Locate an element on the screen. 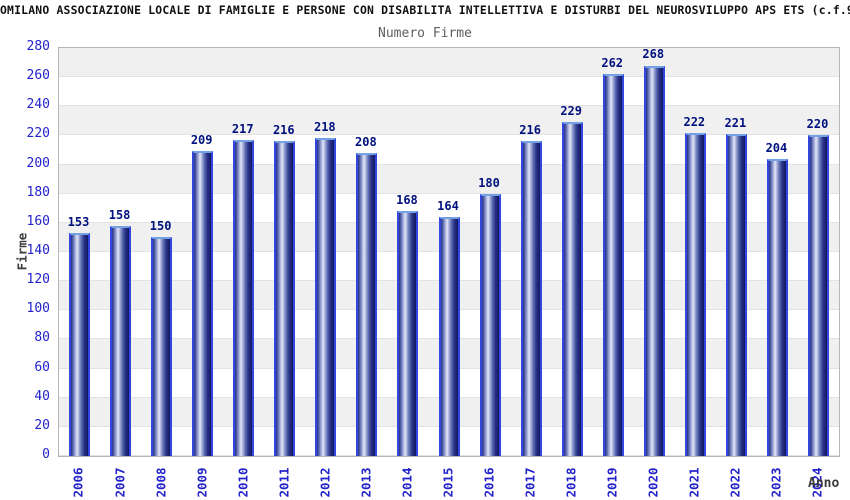 This screenshot has height=500, width=850. bar-2019 is located at coordinates (613, 265).